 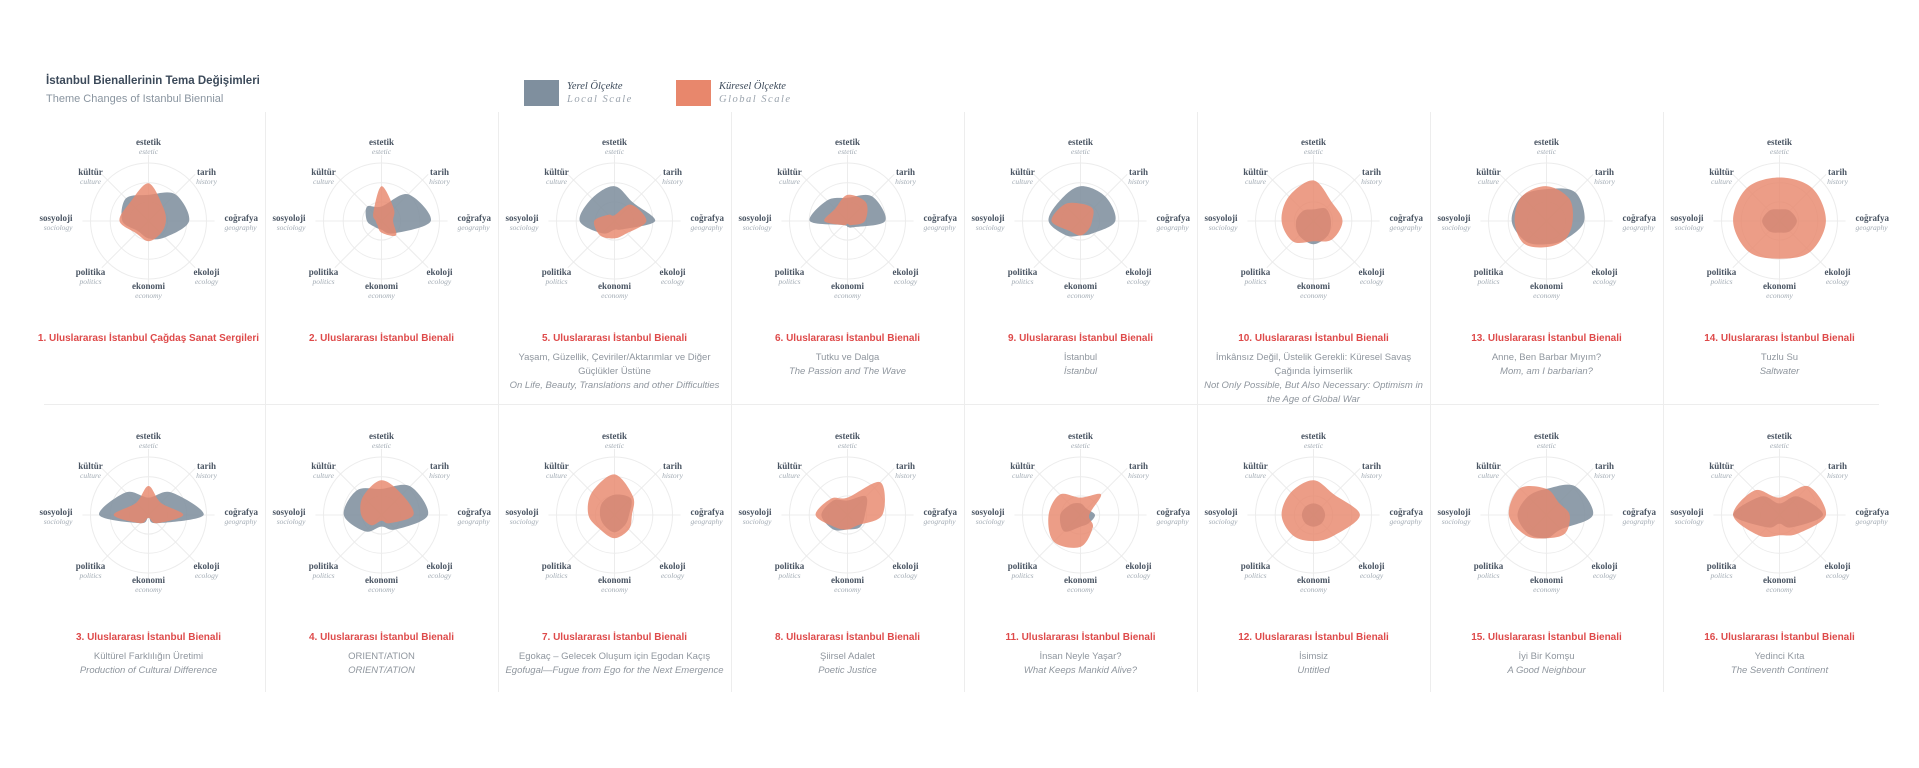 I want to click on legend-global-label: Küresel Ölçekte, so click(x=752, y=86).